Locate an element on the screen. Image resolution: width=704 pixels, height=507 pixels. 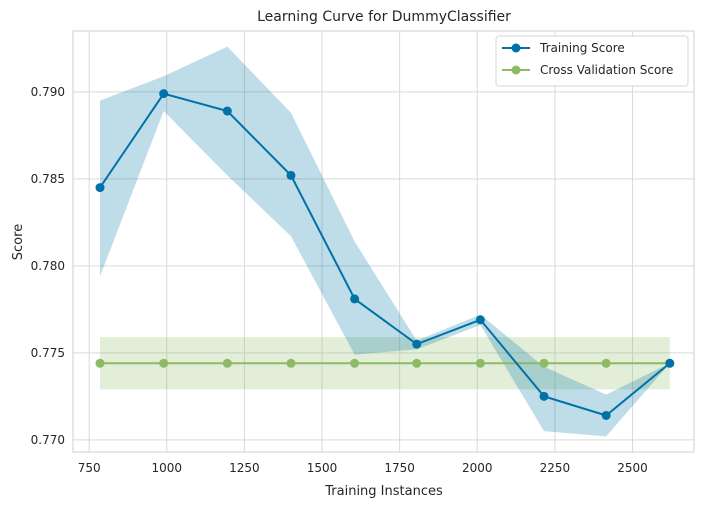
x-tick-label: 1750 is located at coordinates (399, 468).